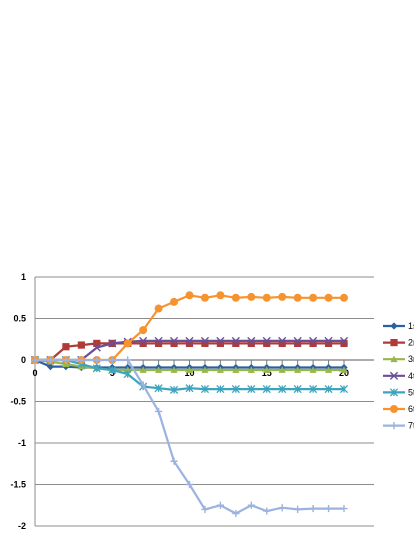 This screenshot has width=414, height=536. What do you see at coordinates (398, 359) in the screenshot?
I see `legend-item: 3n` at bounding box center [398, 359].